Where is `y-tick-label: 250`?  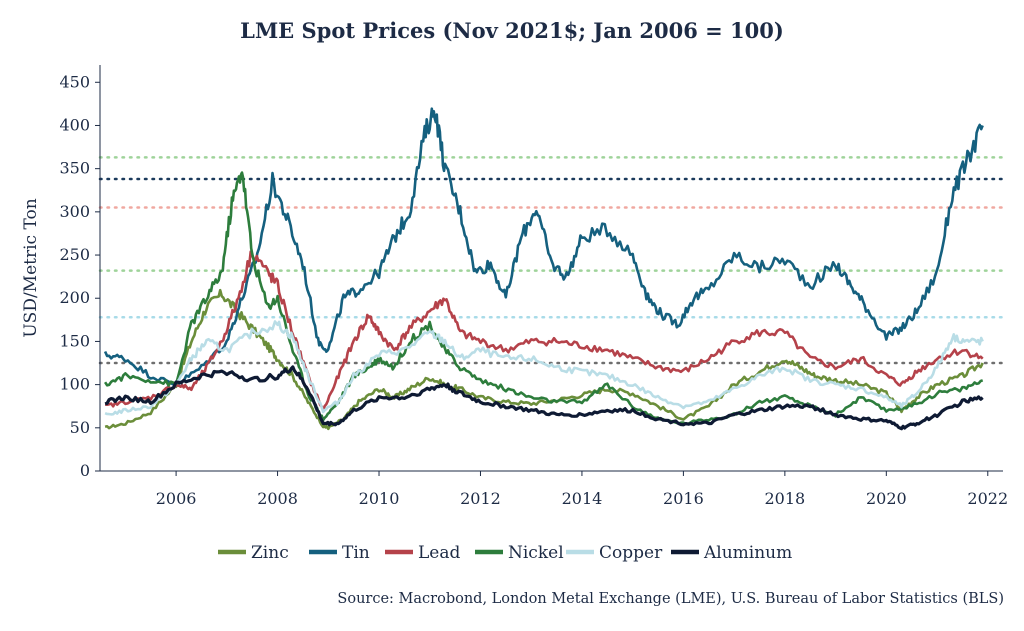
y-tick-label: 250 is located at coordinates (74, 254).